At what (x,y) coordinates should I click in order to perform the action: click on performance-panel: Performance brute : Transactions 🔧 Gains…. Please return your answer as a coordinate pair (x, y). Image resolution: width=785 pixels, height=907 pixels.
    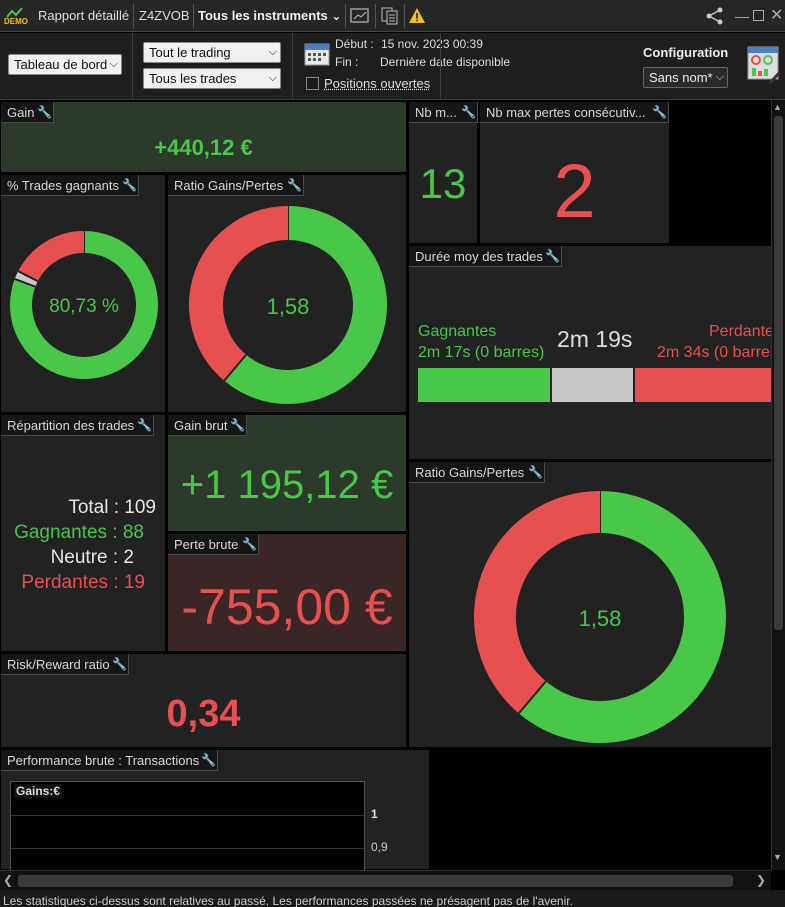
    Looking at the image, I should click on (215, 810).